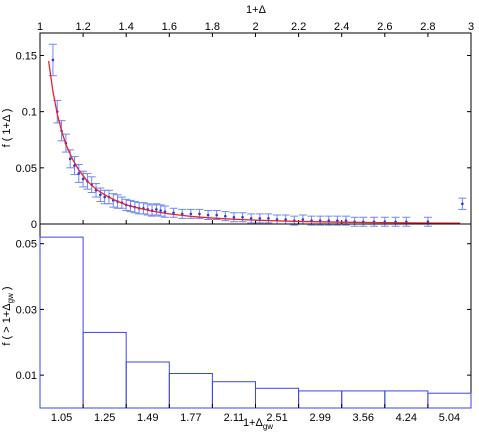 The image size is (479, 441). I want to click on top-x-tick-label: 3, so click(471, 27).